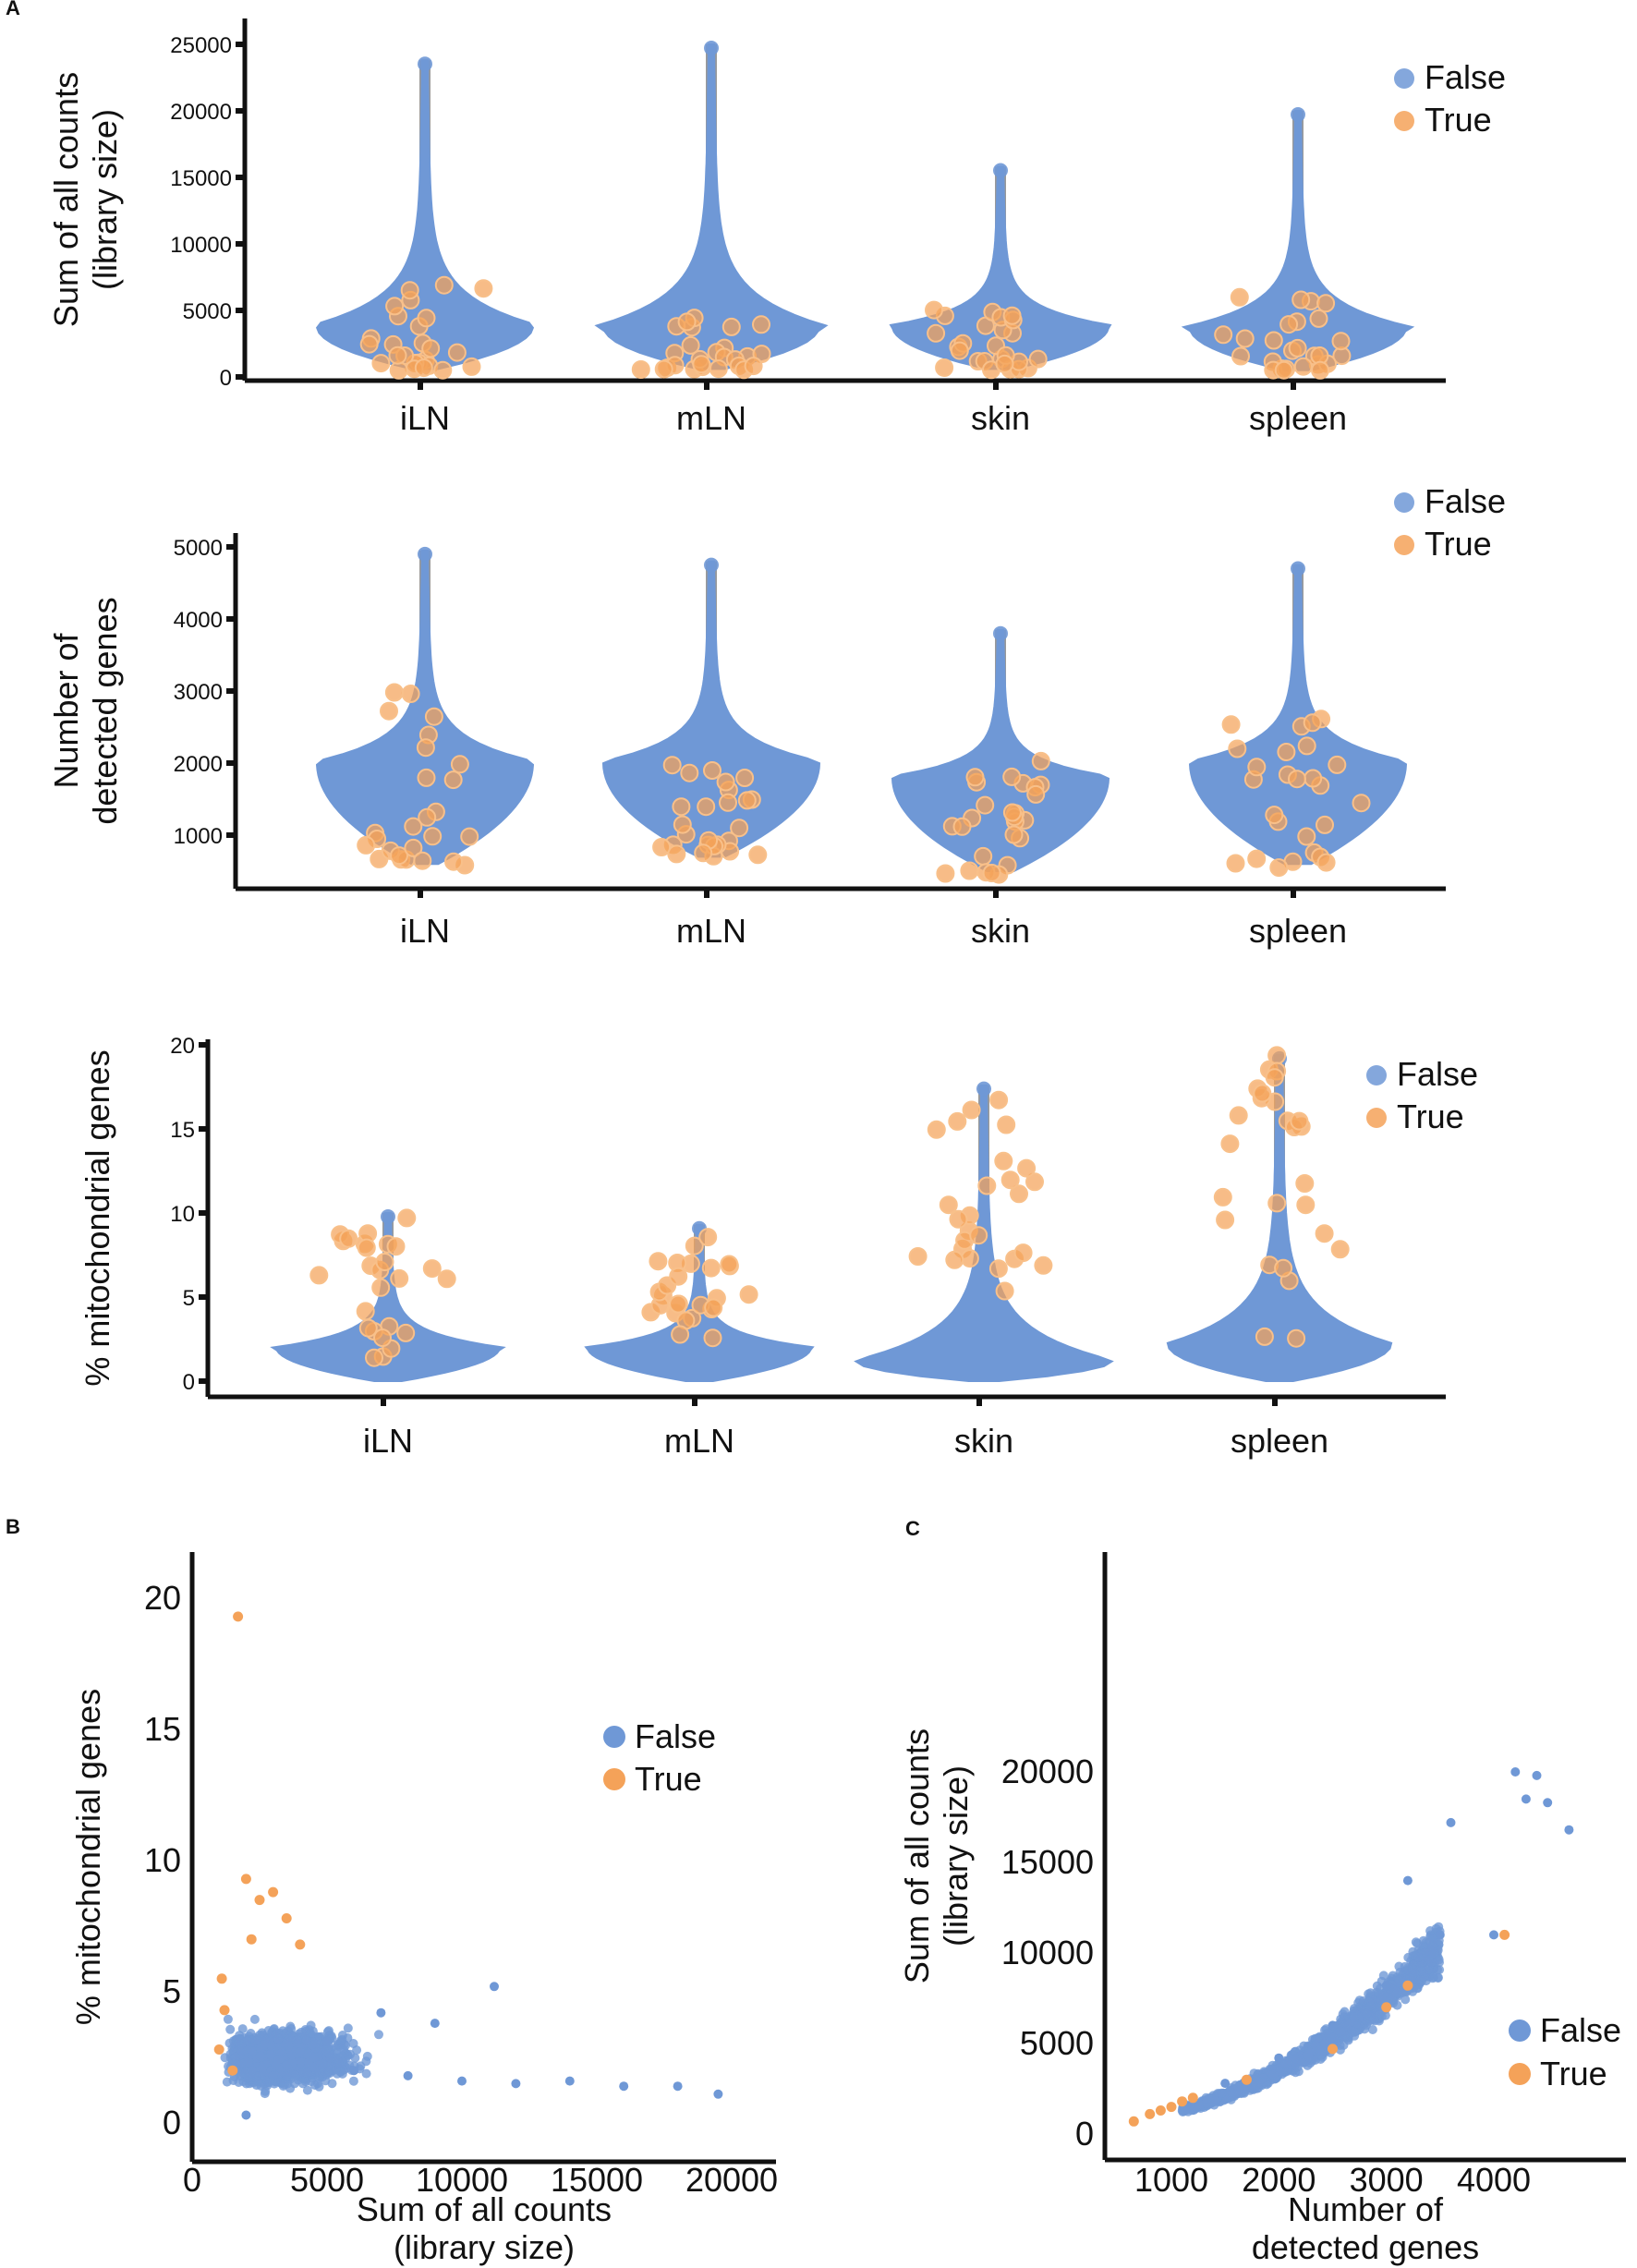  What do you see at coordinates (13, 1526) in the screenshot?
I see `panel-letter-b: B` at bounding box center [13, 1526].